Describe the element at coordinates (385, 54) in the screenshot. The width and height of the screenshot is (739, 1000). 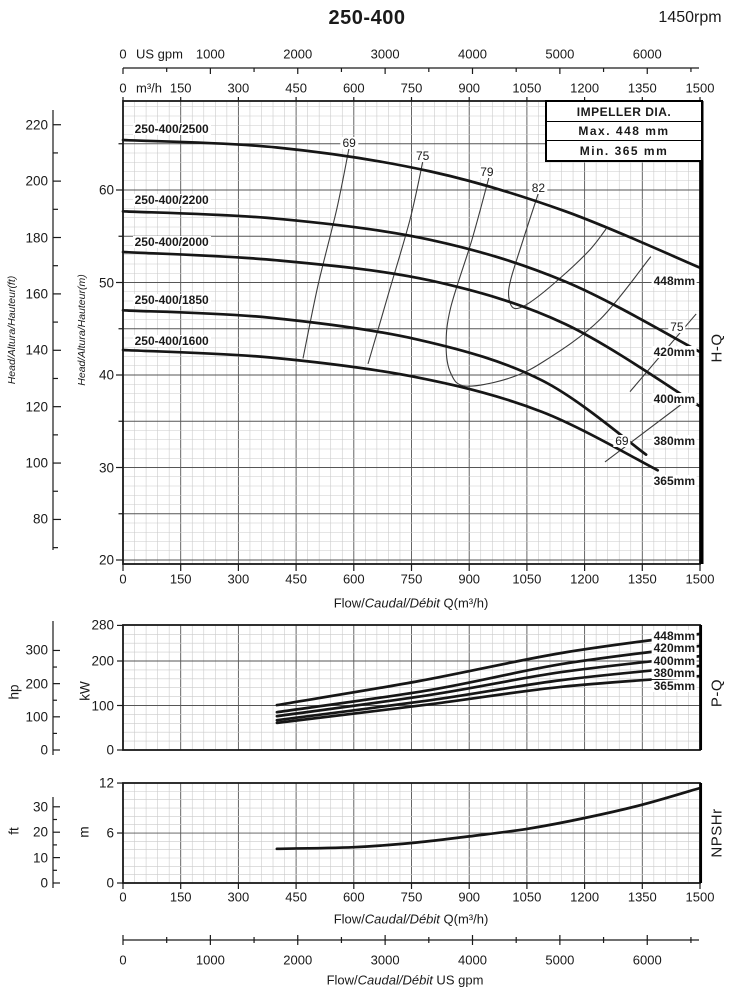
I see `gpm-top-tick-label: 3000` at that location.